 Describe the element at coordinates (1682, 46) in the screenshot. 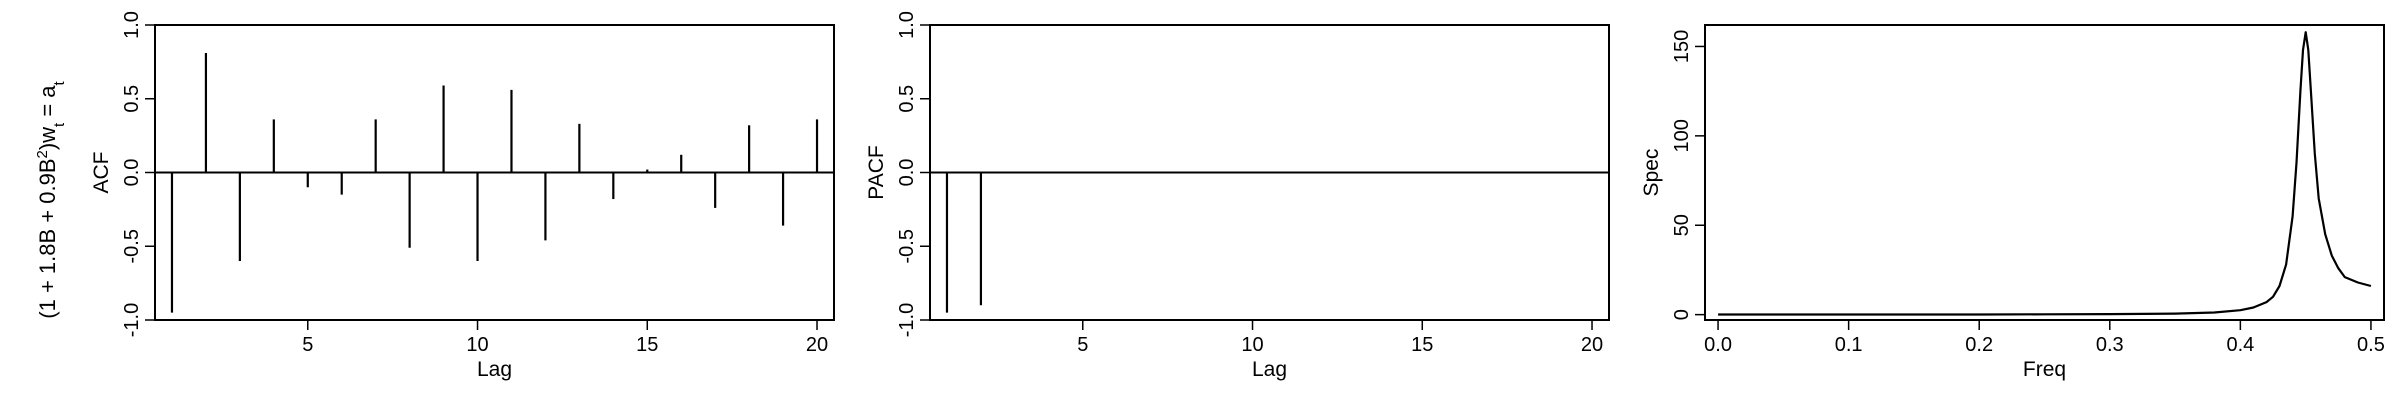

I see `y-tick-label: 150` at that location.